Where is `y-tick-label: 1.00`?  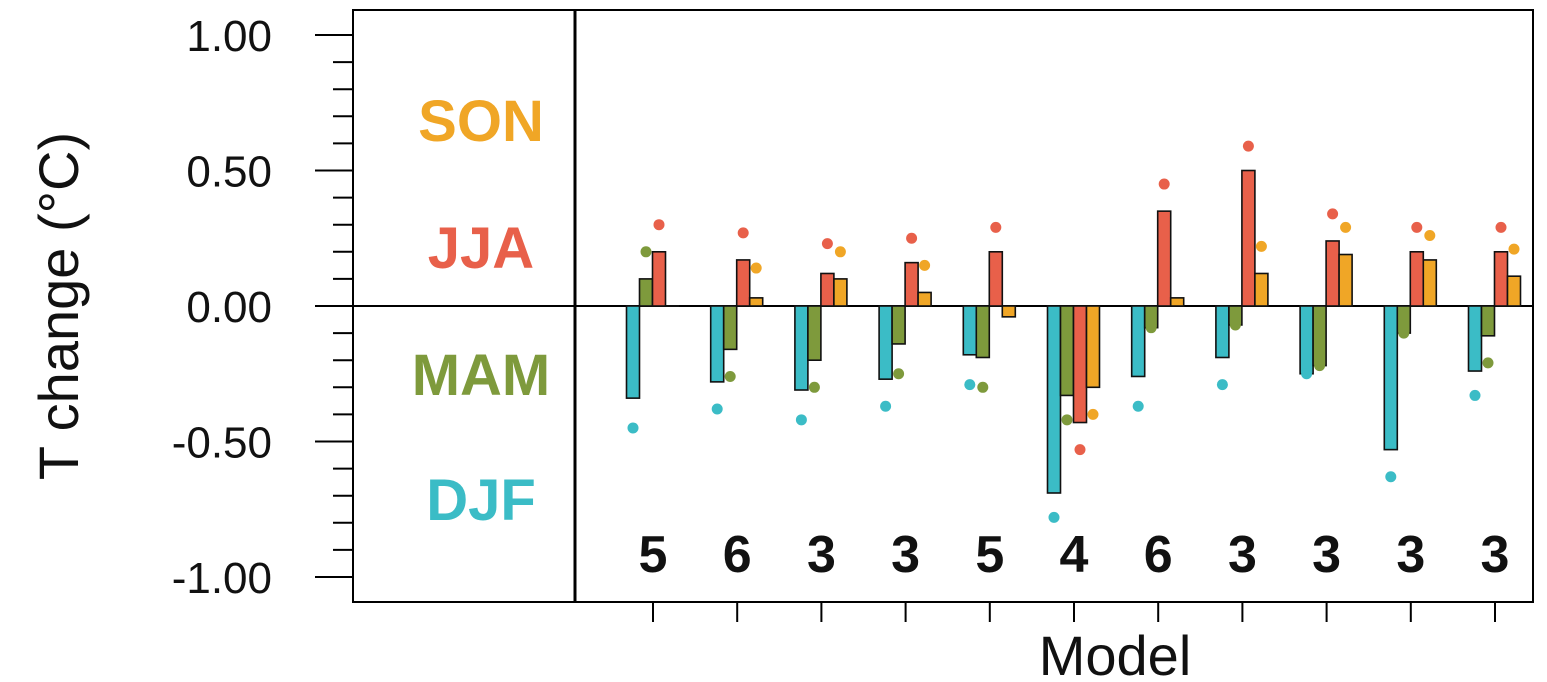
y-tick-label: 1.00 is located at coordinates (229, 36).